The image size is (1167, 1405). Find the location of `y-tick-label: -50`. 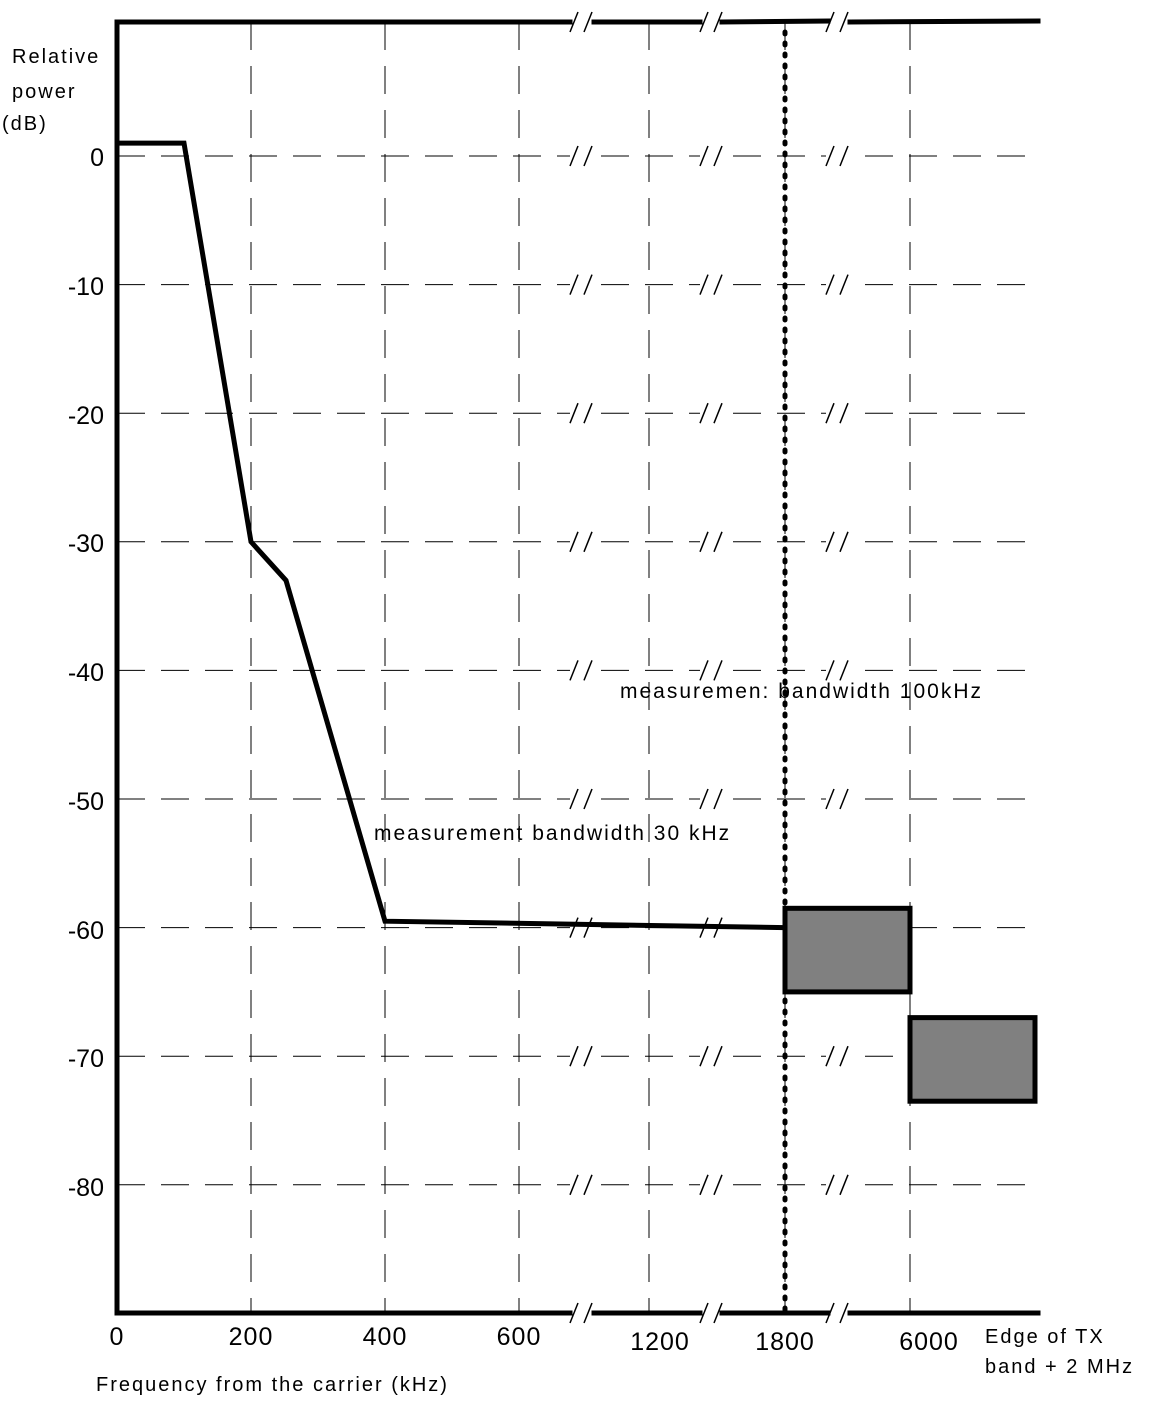

y-tick-label: -50 is located at coordinates (86, 802).